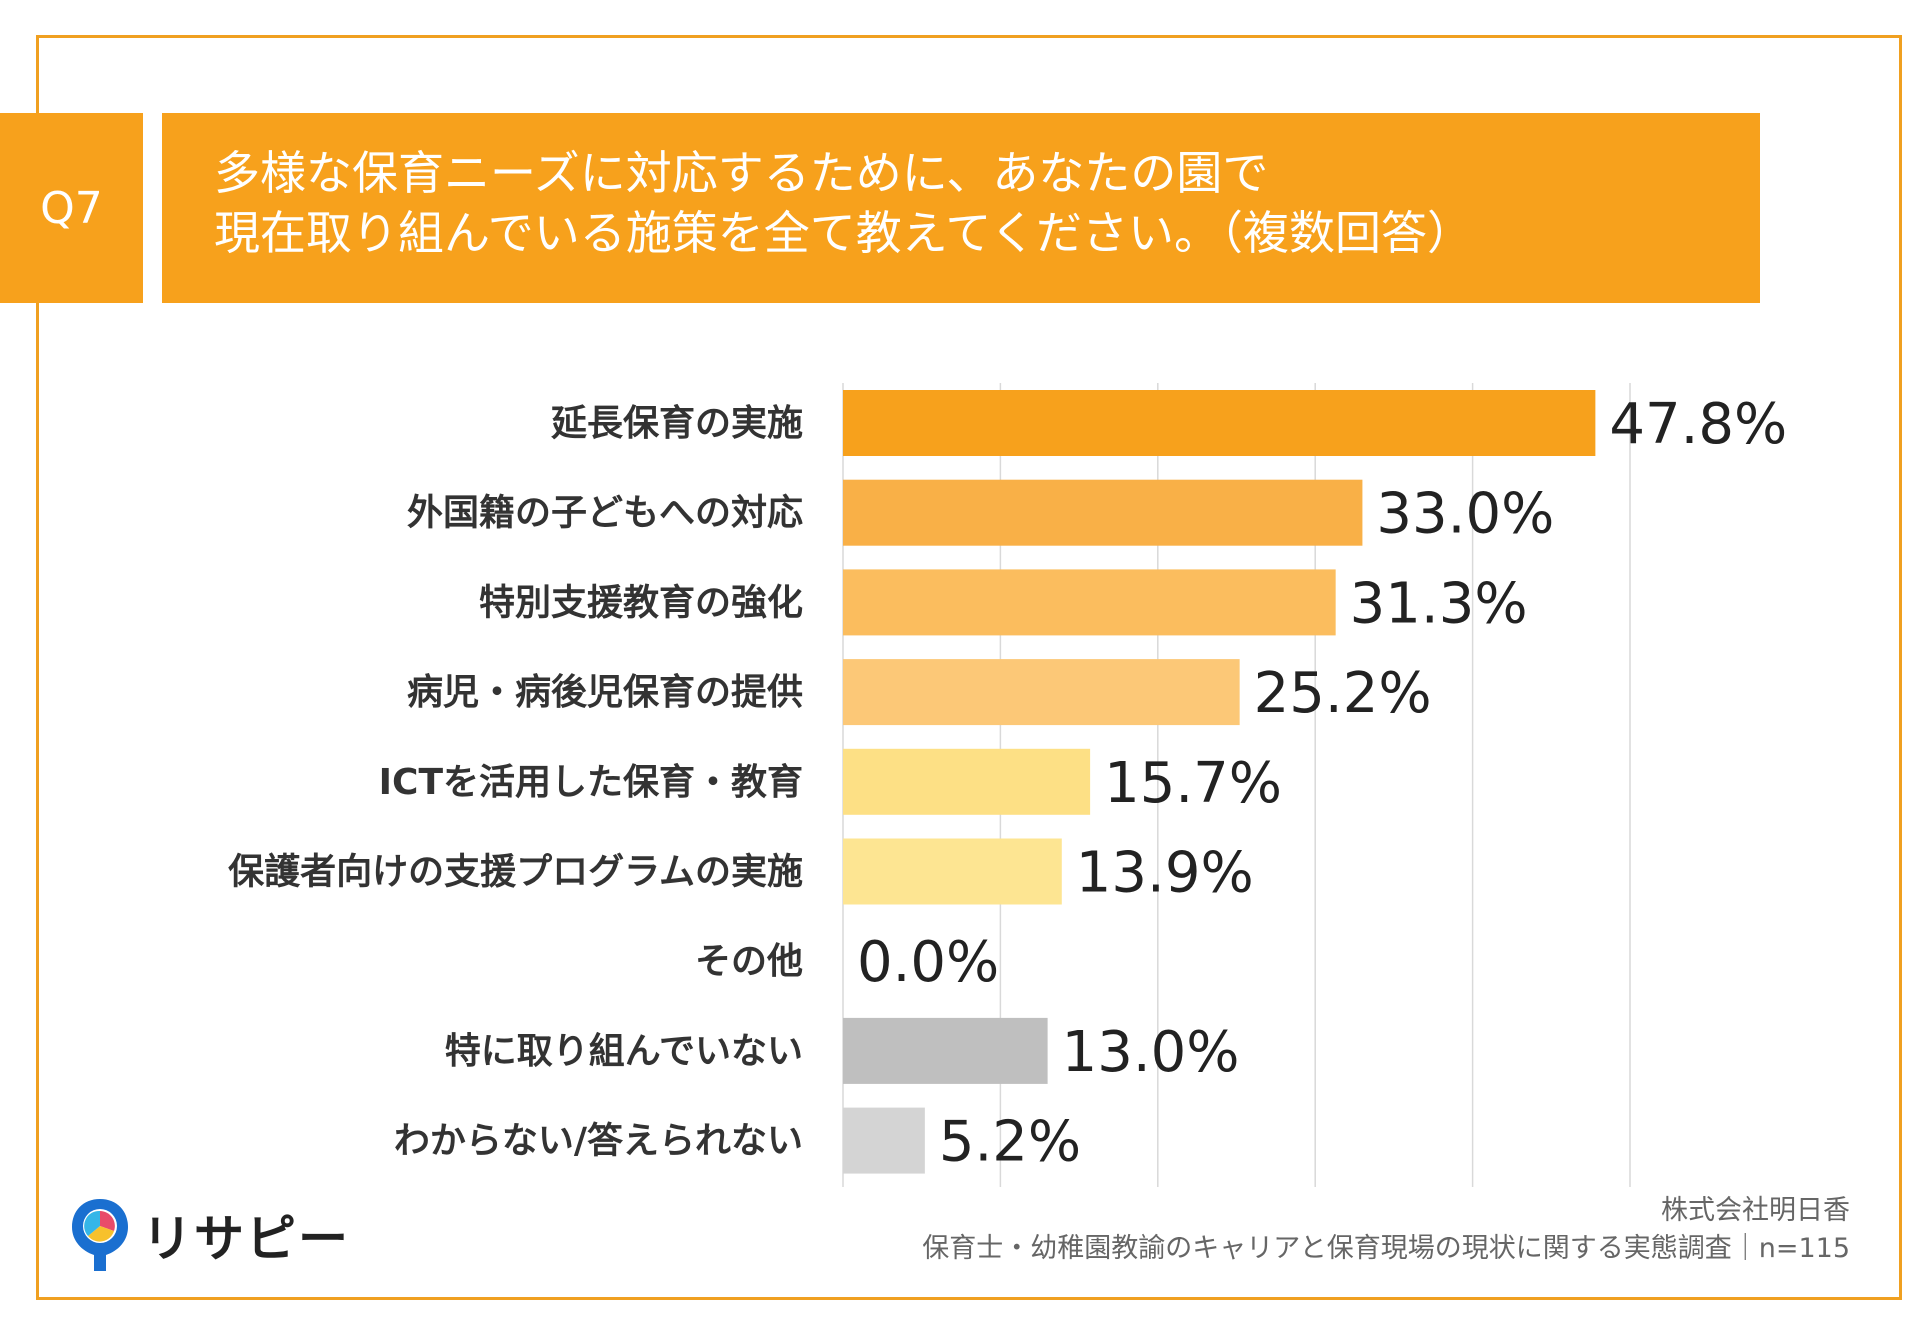 The width and height of the screenshot is (1920, 1329). Describe the element at coordinates (1343, 693) in the screenshot. I see `value-label-3: 25.2%` at that location.